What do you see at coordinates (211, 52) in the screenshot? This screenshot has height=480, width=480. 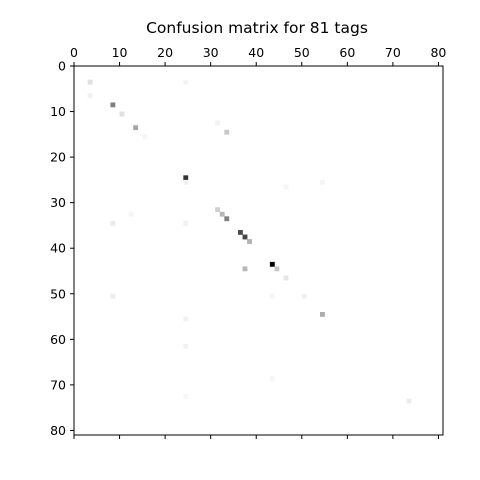 I see `x-tick-label: 30` at bounding box center [211, 52].